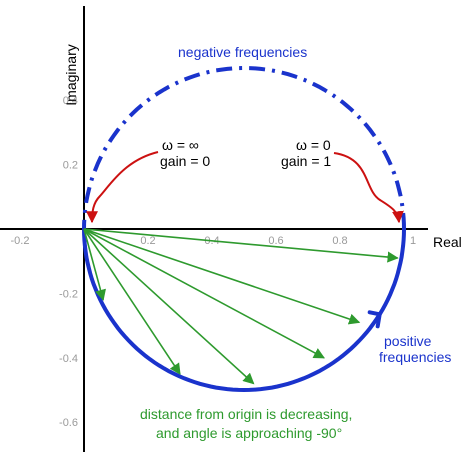 The width and height of the screenshot is (474, 455). Describe the element at coordinates (368, 188) in the screenshot. I see `omega-zero-arrow` at that location.